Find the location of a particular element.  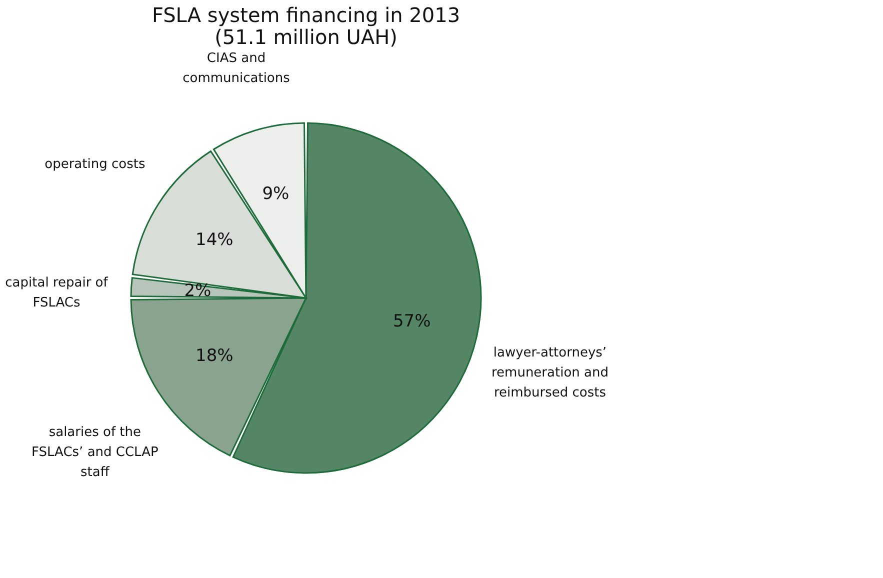

data-label: 2% is located at coordinates (198, 291).